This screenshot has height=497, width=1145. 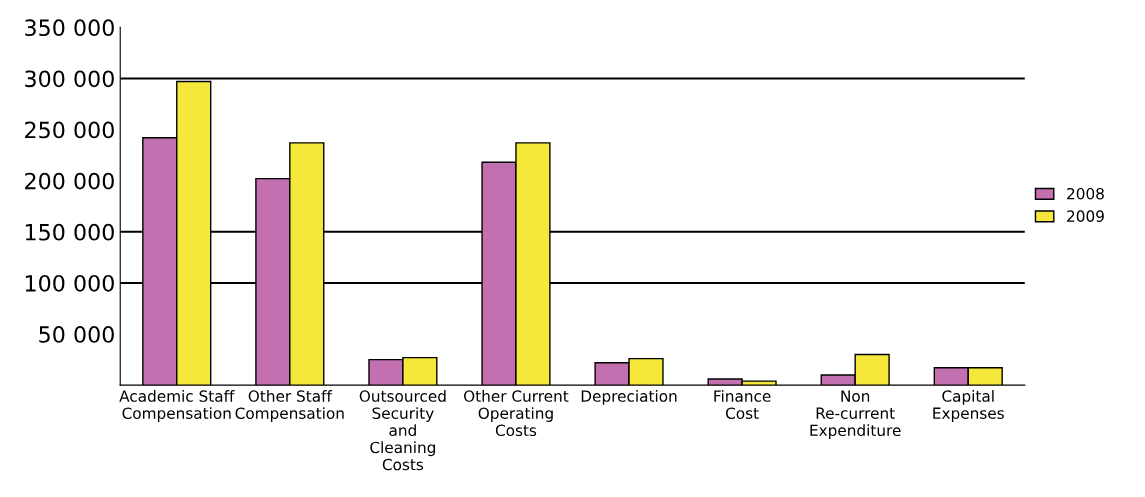 What do you see at coordinates (69, 130) in the screenshot?
I see `y-tick-label: 250 000` at bounding box center [69, 130].